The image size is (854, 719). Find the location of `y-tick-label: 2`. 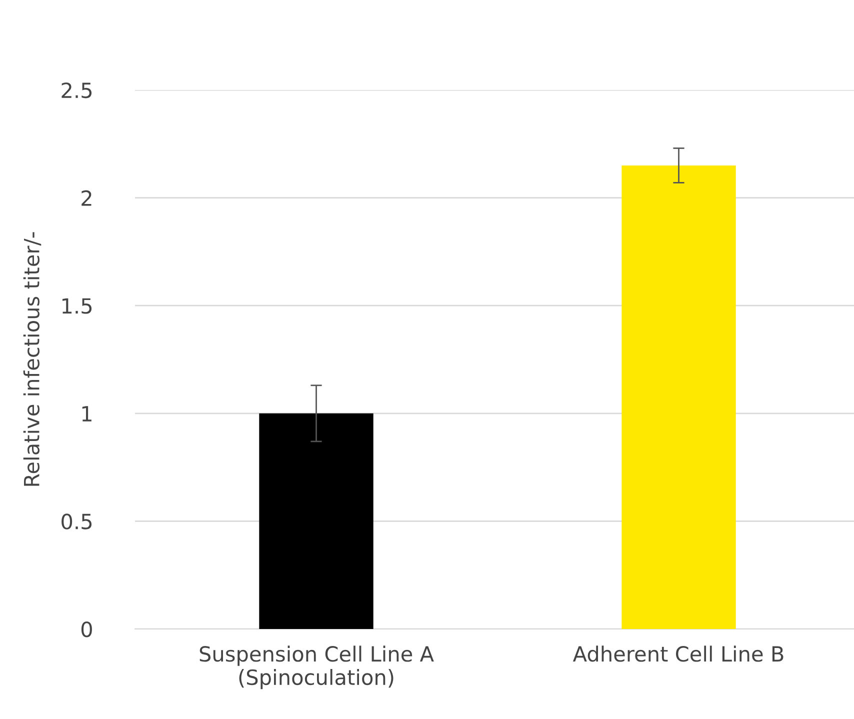

y-tick-label: 2 is located at coordinates (87, 198).